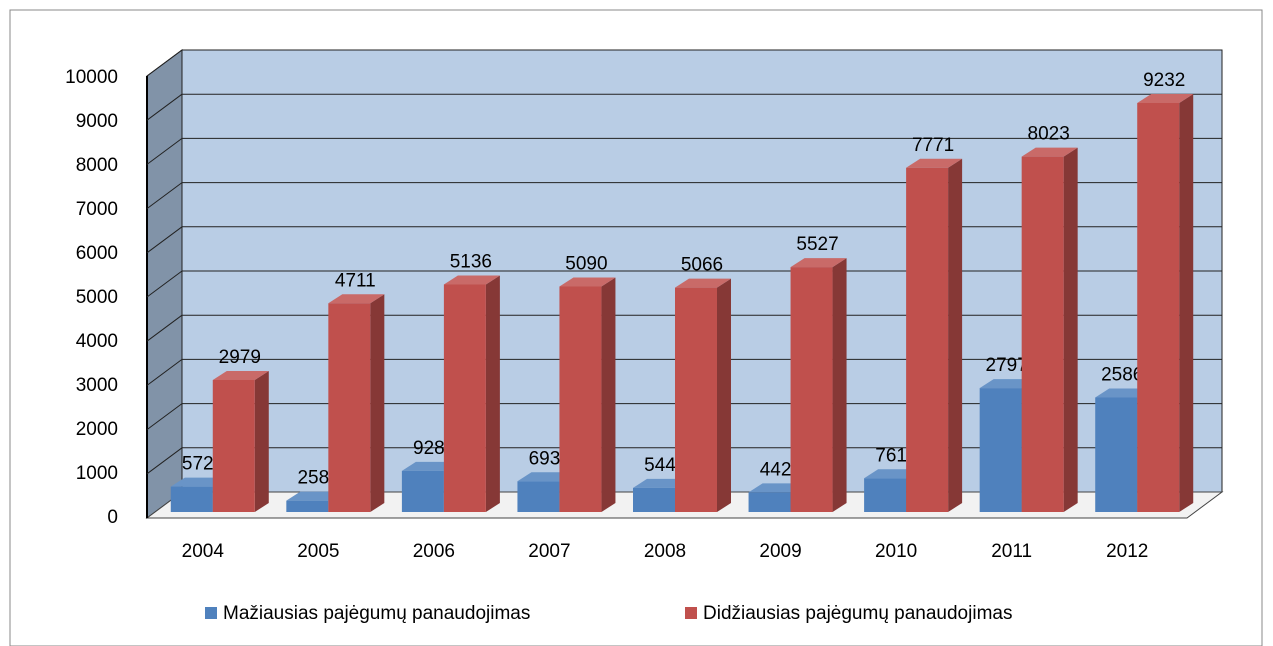 The image size is (1273, 646). Describe the element at coordinates (891, 455) in the screenshot. I see `data-label: 761` at that location.